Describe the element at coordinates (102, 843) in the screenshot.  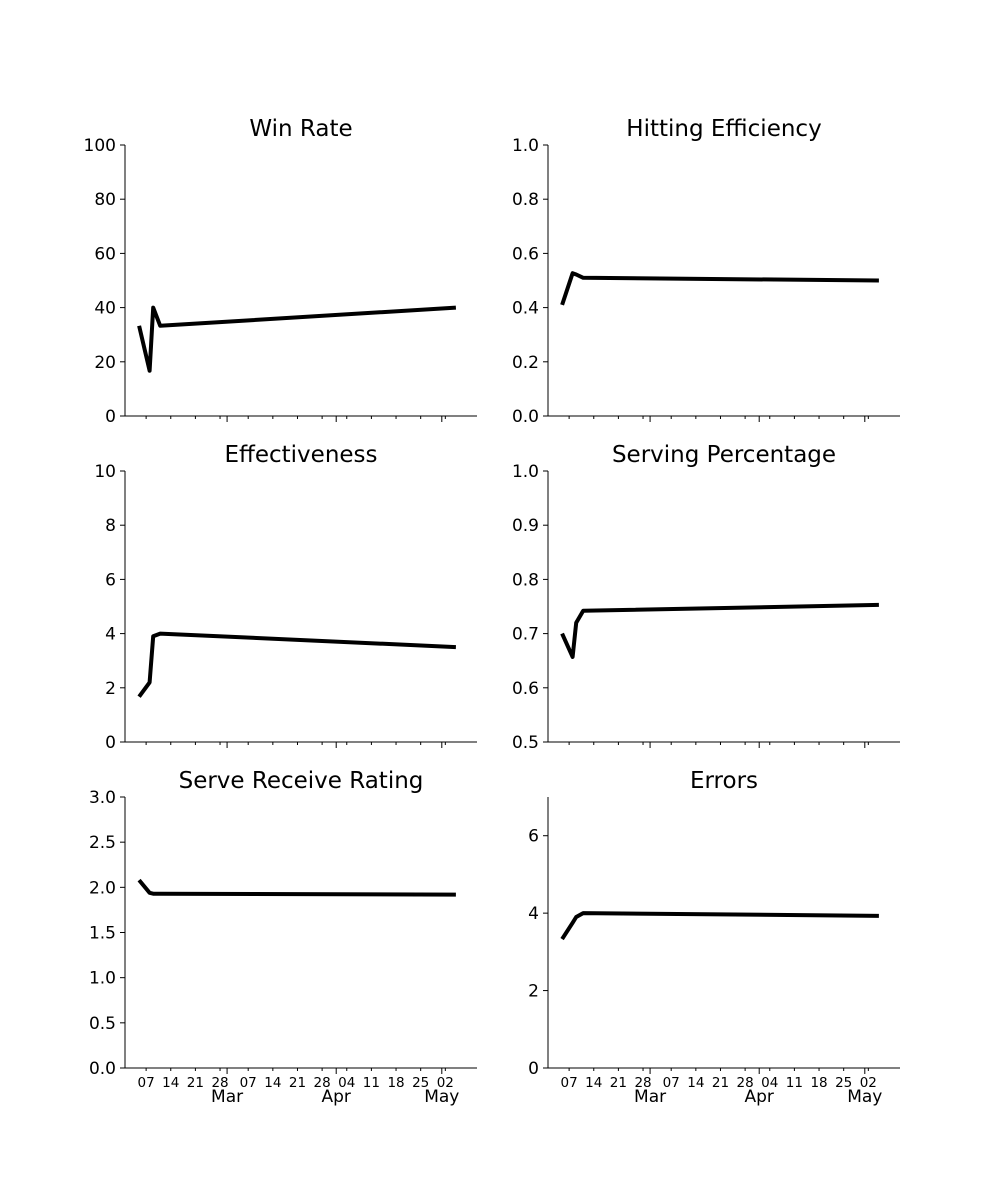
I see `y-tick-label: 2.5` at that location.